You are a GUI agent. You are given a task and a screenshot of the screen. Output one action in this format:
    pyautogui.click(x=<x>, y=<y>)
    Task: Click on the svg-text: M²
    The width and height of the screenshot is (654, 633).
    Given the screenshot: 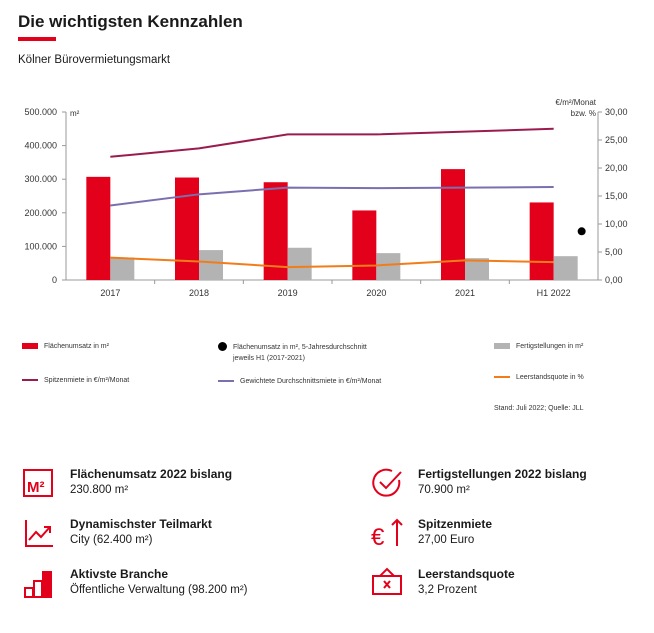 What is the action you would take?
    pyautogui.click(x=36, y=487)
    